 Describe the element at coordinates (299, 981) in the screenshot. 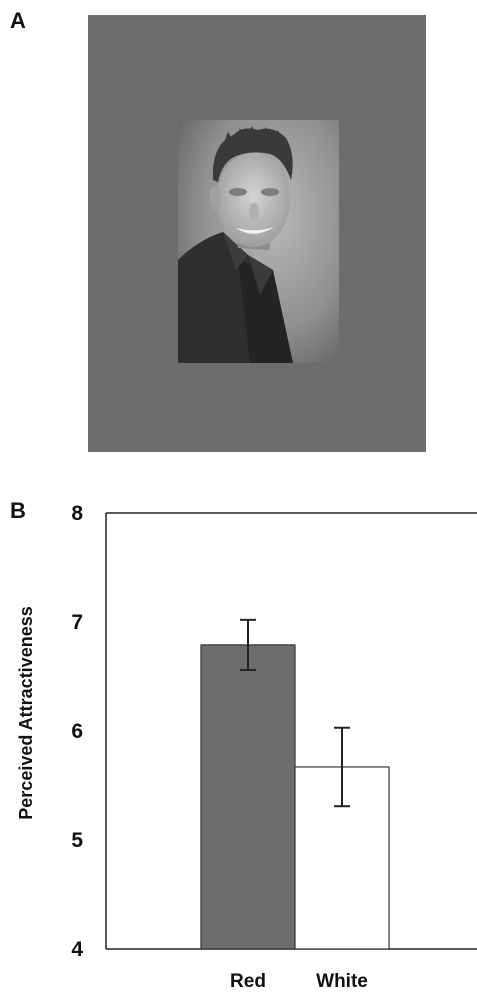

I see `category-labels: Red White` at that location.